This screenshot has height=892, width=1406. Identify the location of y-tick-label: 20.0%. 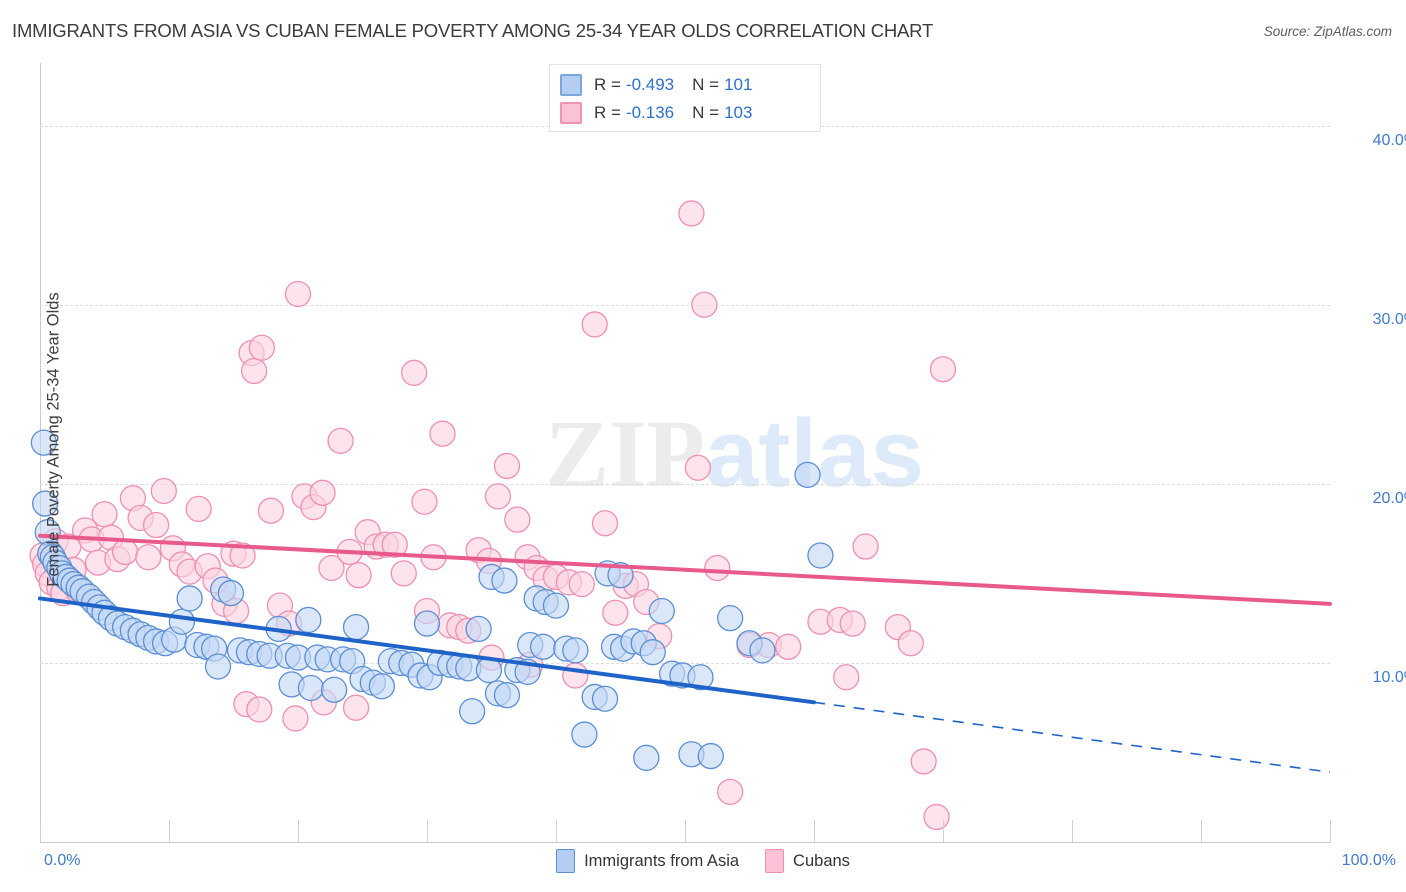
(1389, 498).